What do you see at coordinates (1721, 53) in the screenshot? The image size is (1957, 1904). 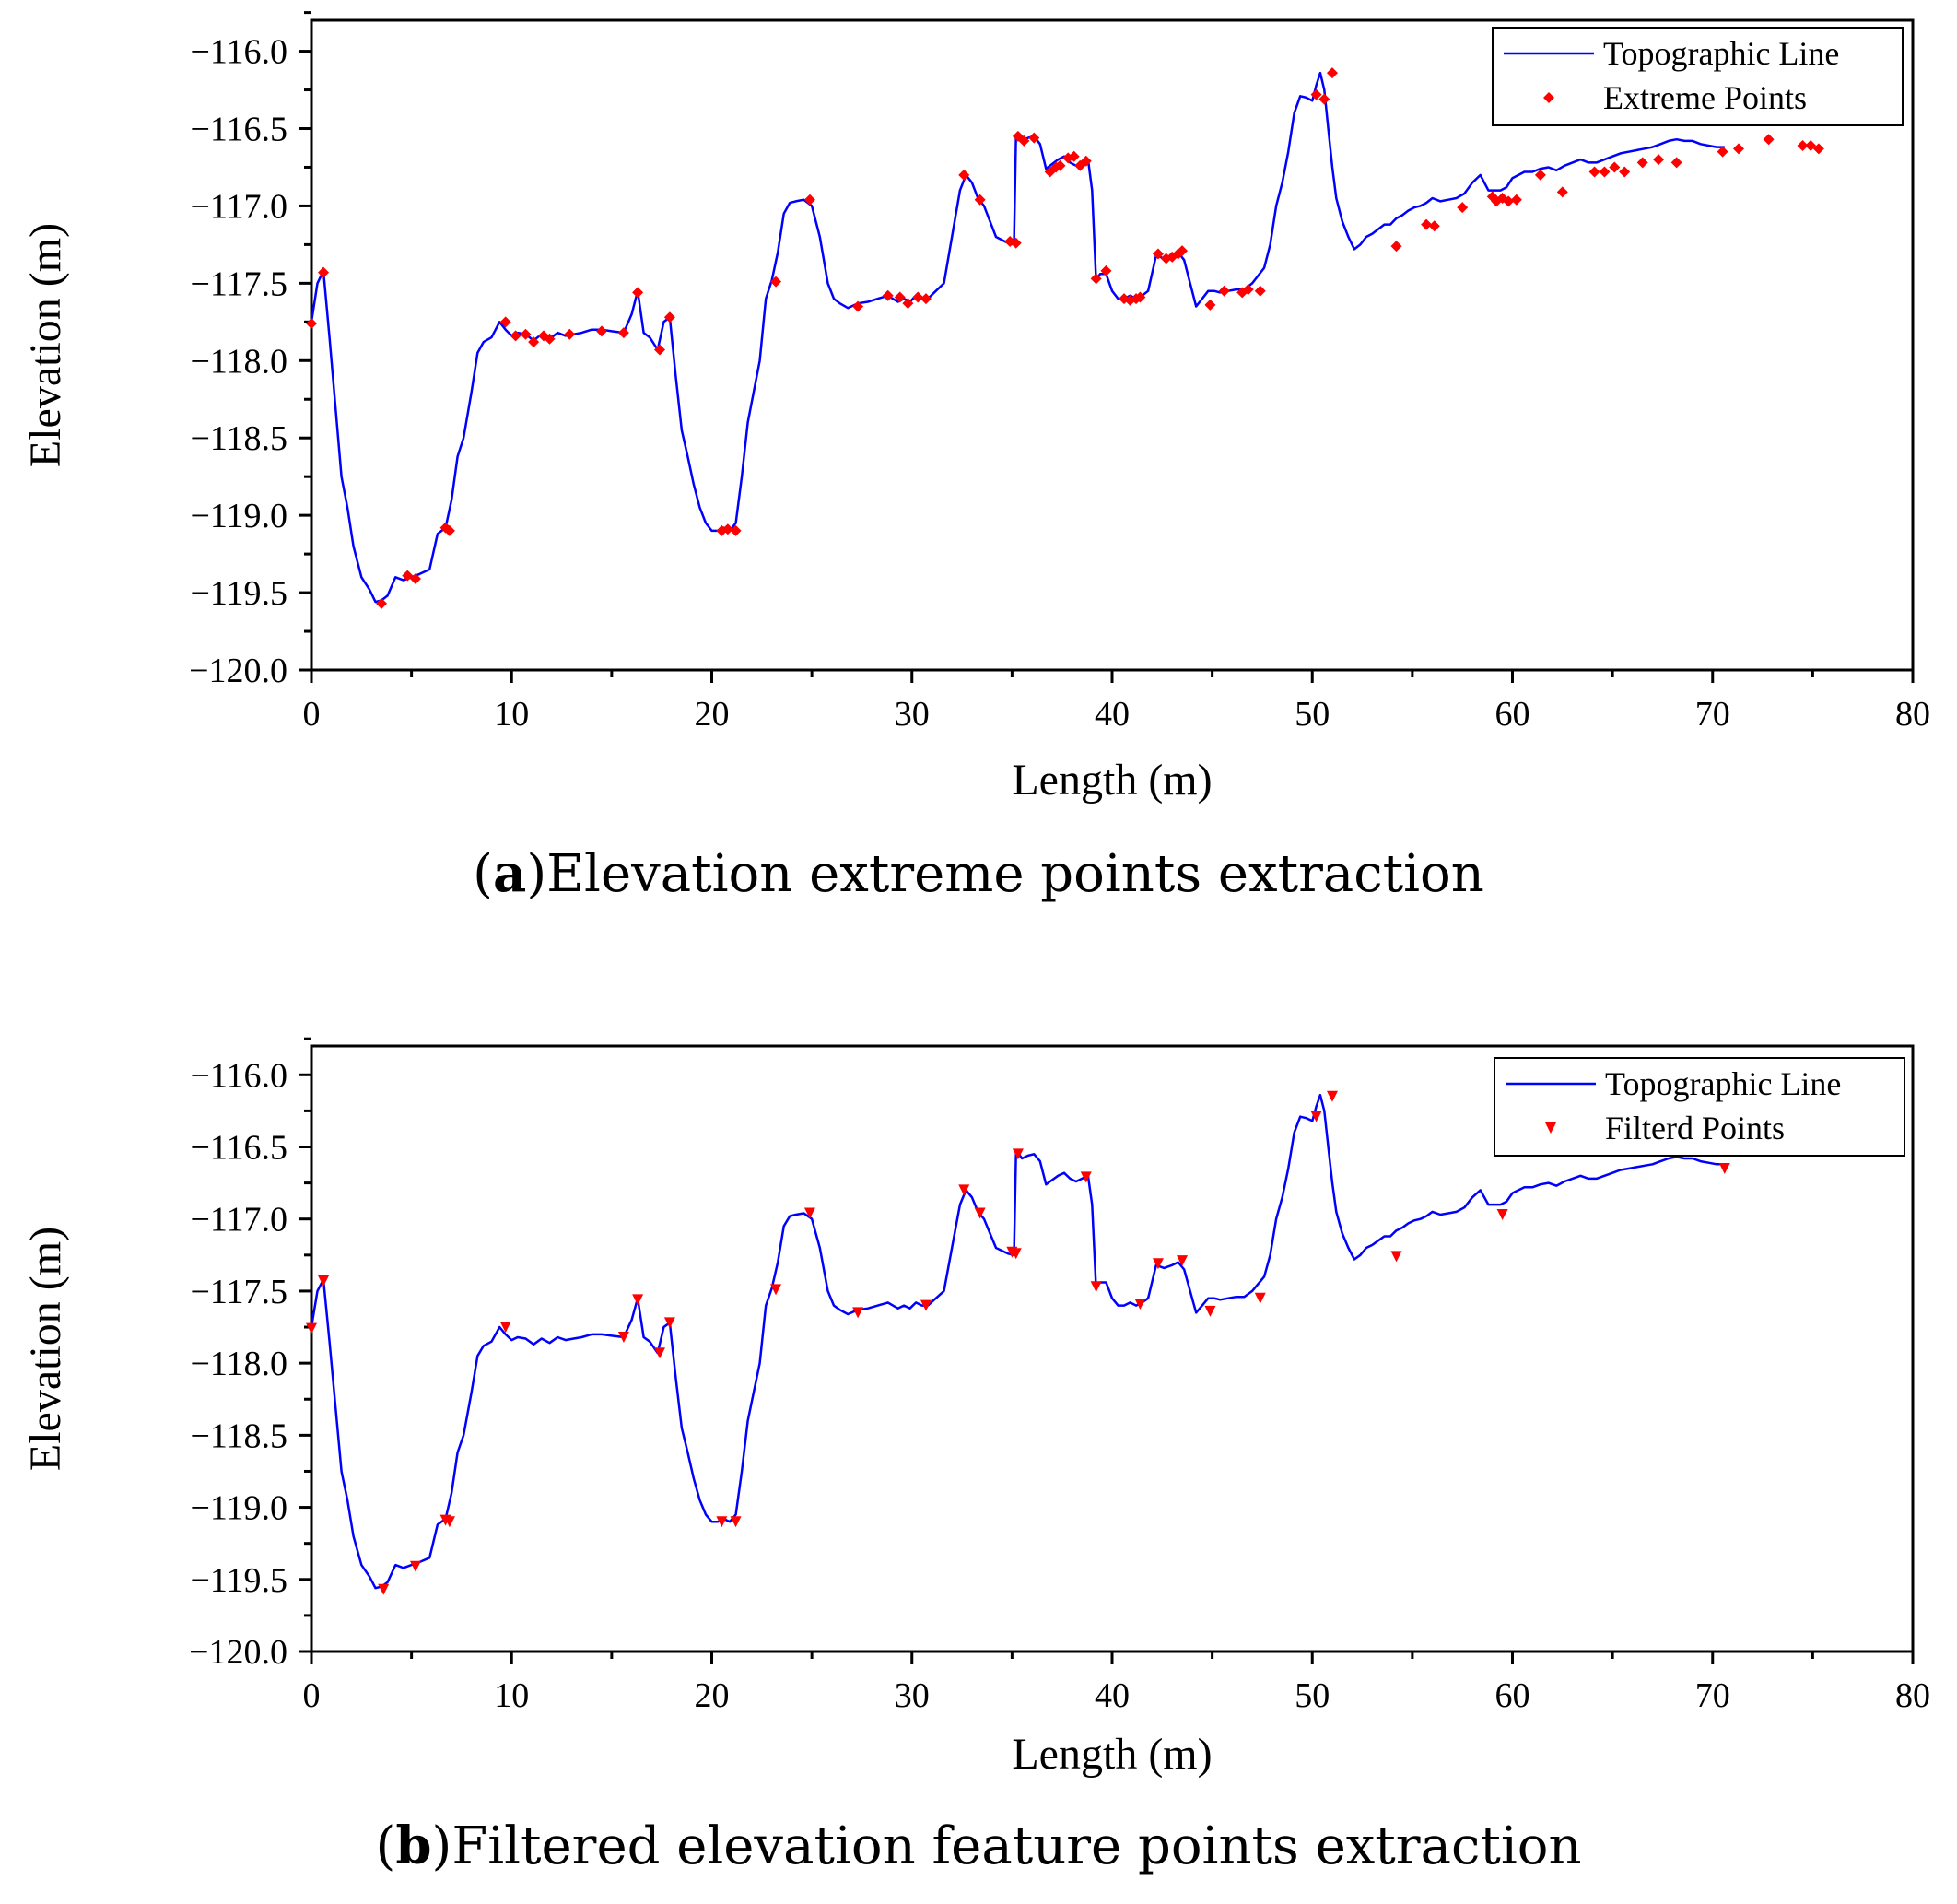 I see `panel-a-legend-label-line: Topographic Line` at bounding box center [1721, 53].